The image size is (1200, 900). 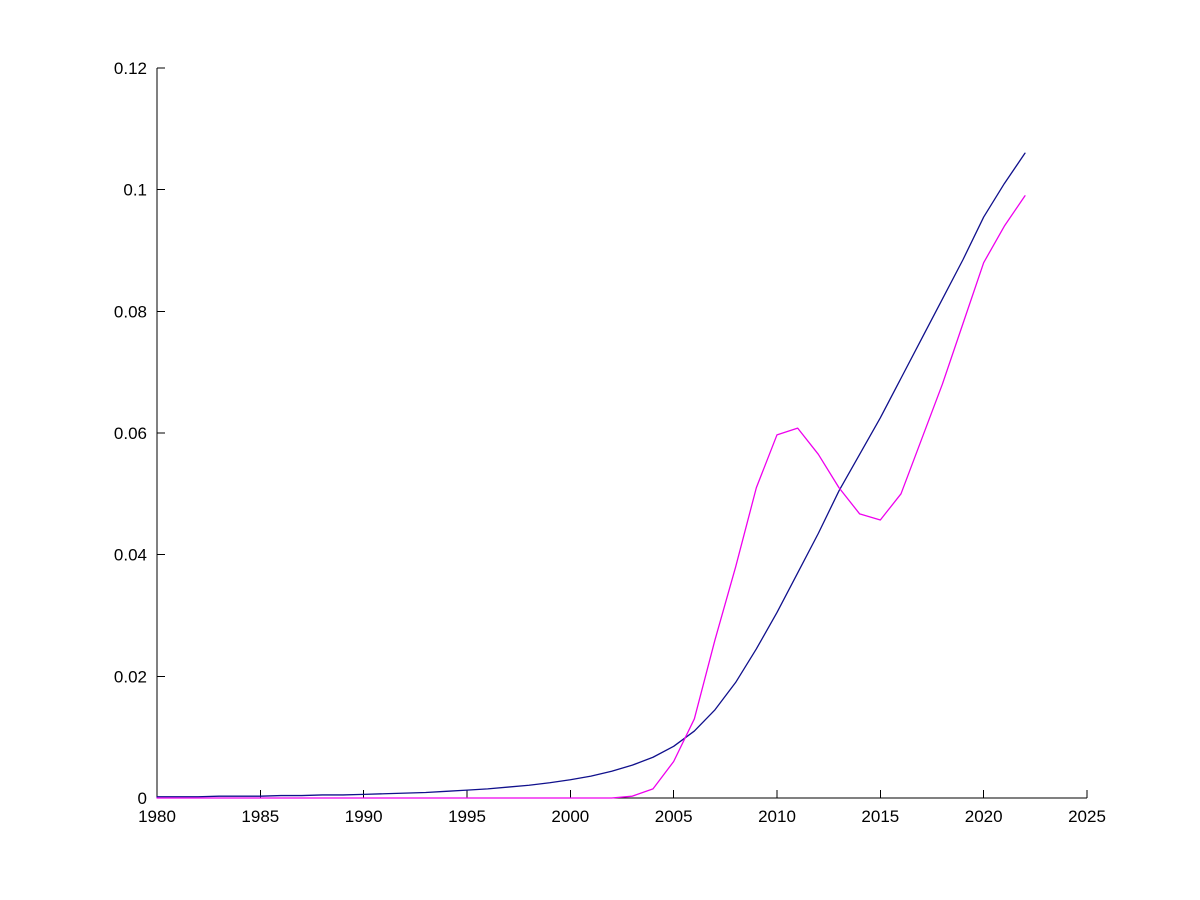 I want to click on x-tick-label: 2020, so click(x=984, y=816).